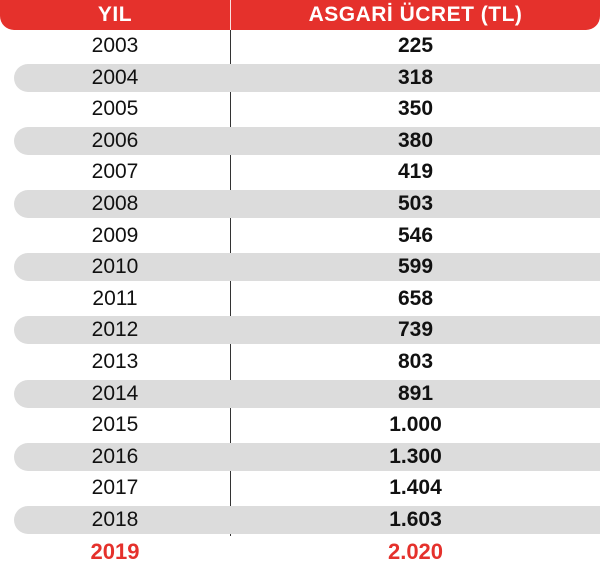 This screenshot has height=567, width=600. What do you see at coordinates (300, 46) in the screenshot?
I see `table-row: 2003 225` at bounding box center [300, 46].